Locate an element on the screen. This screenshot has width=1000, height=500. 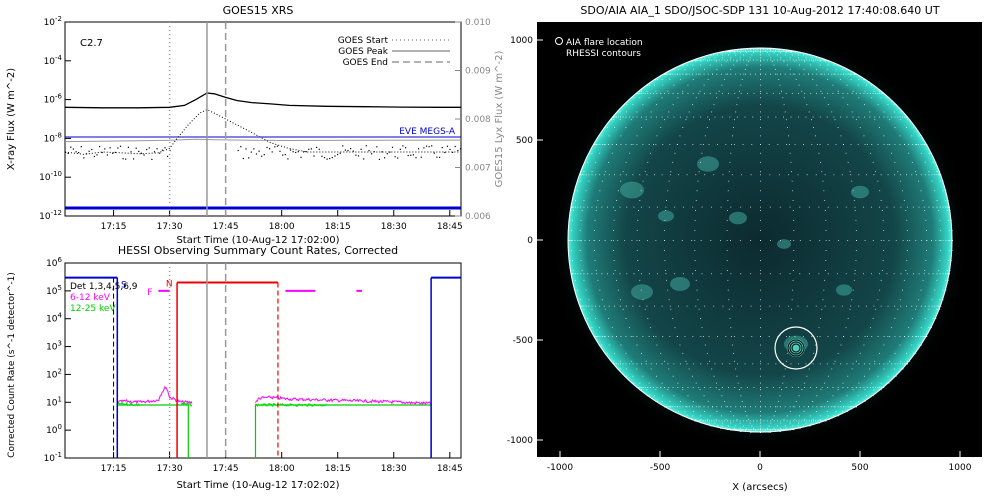
hessi-y-tick-label: 105 is located at coordinates (54, 290).